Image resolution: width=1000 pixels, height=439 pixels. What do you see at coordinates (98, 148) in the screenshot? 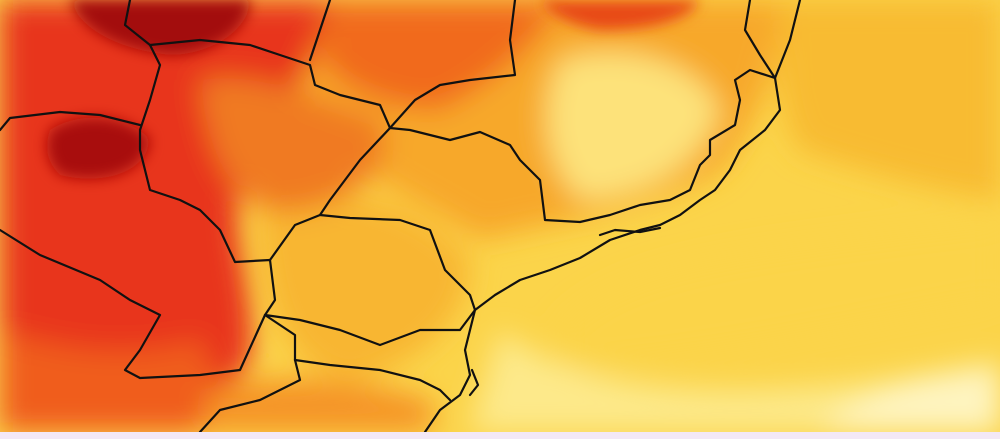
I see `hot-core-west` at bounding box center [98, 148].